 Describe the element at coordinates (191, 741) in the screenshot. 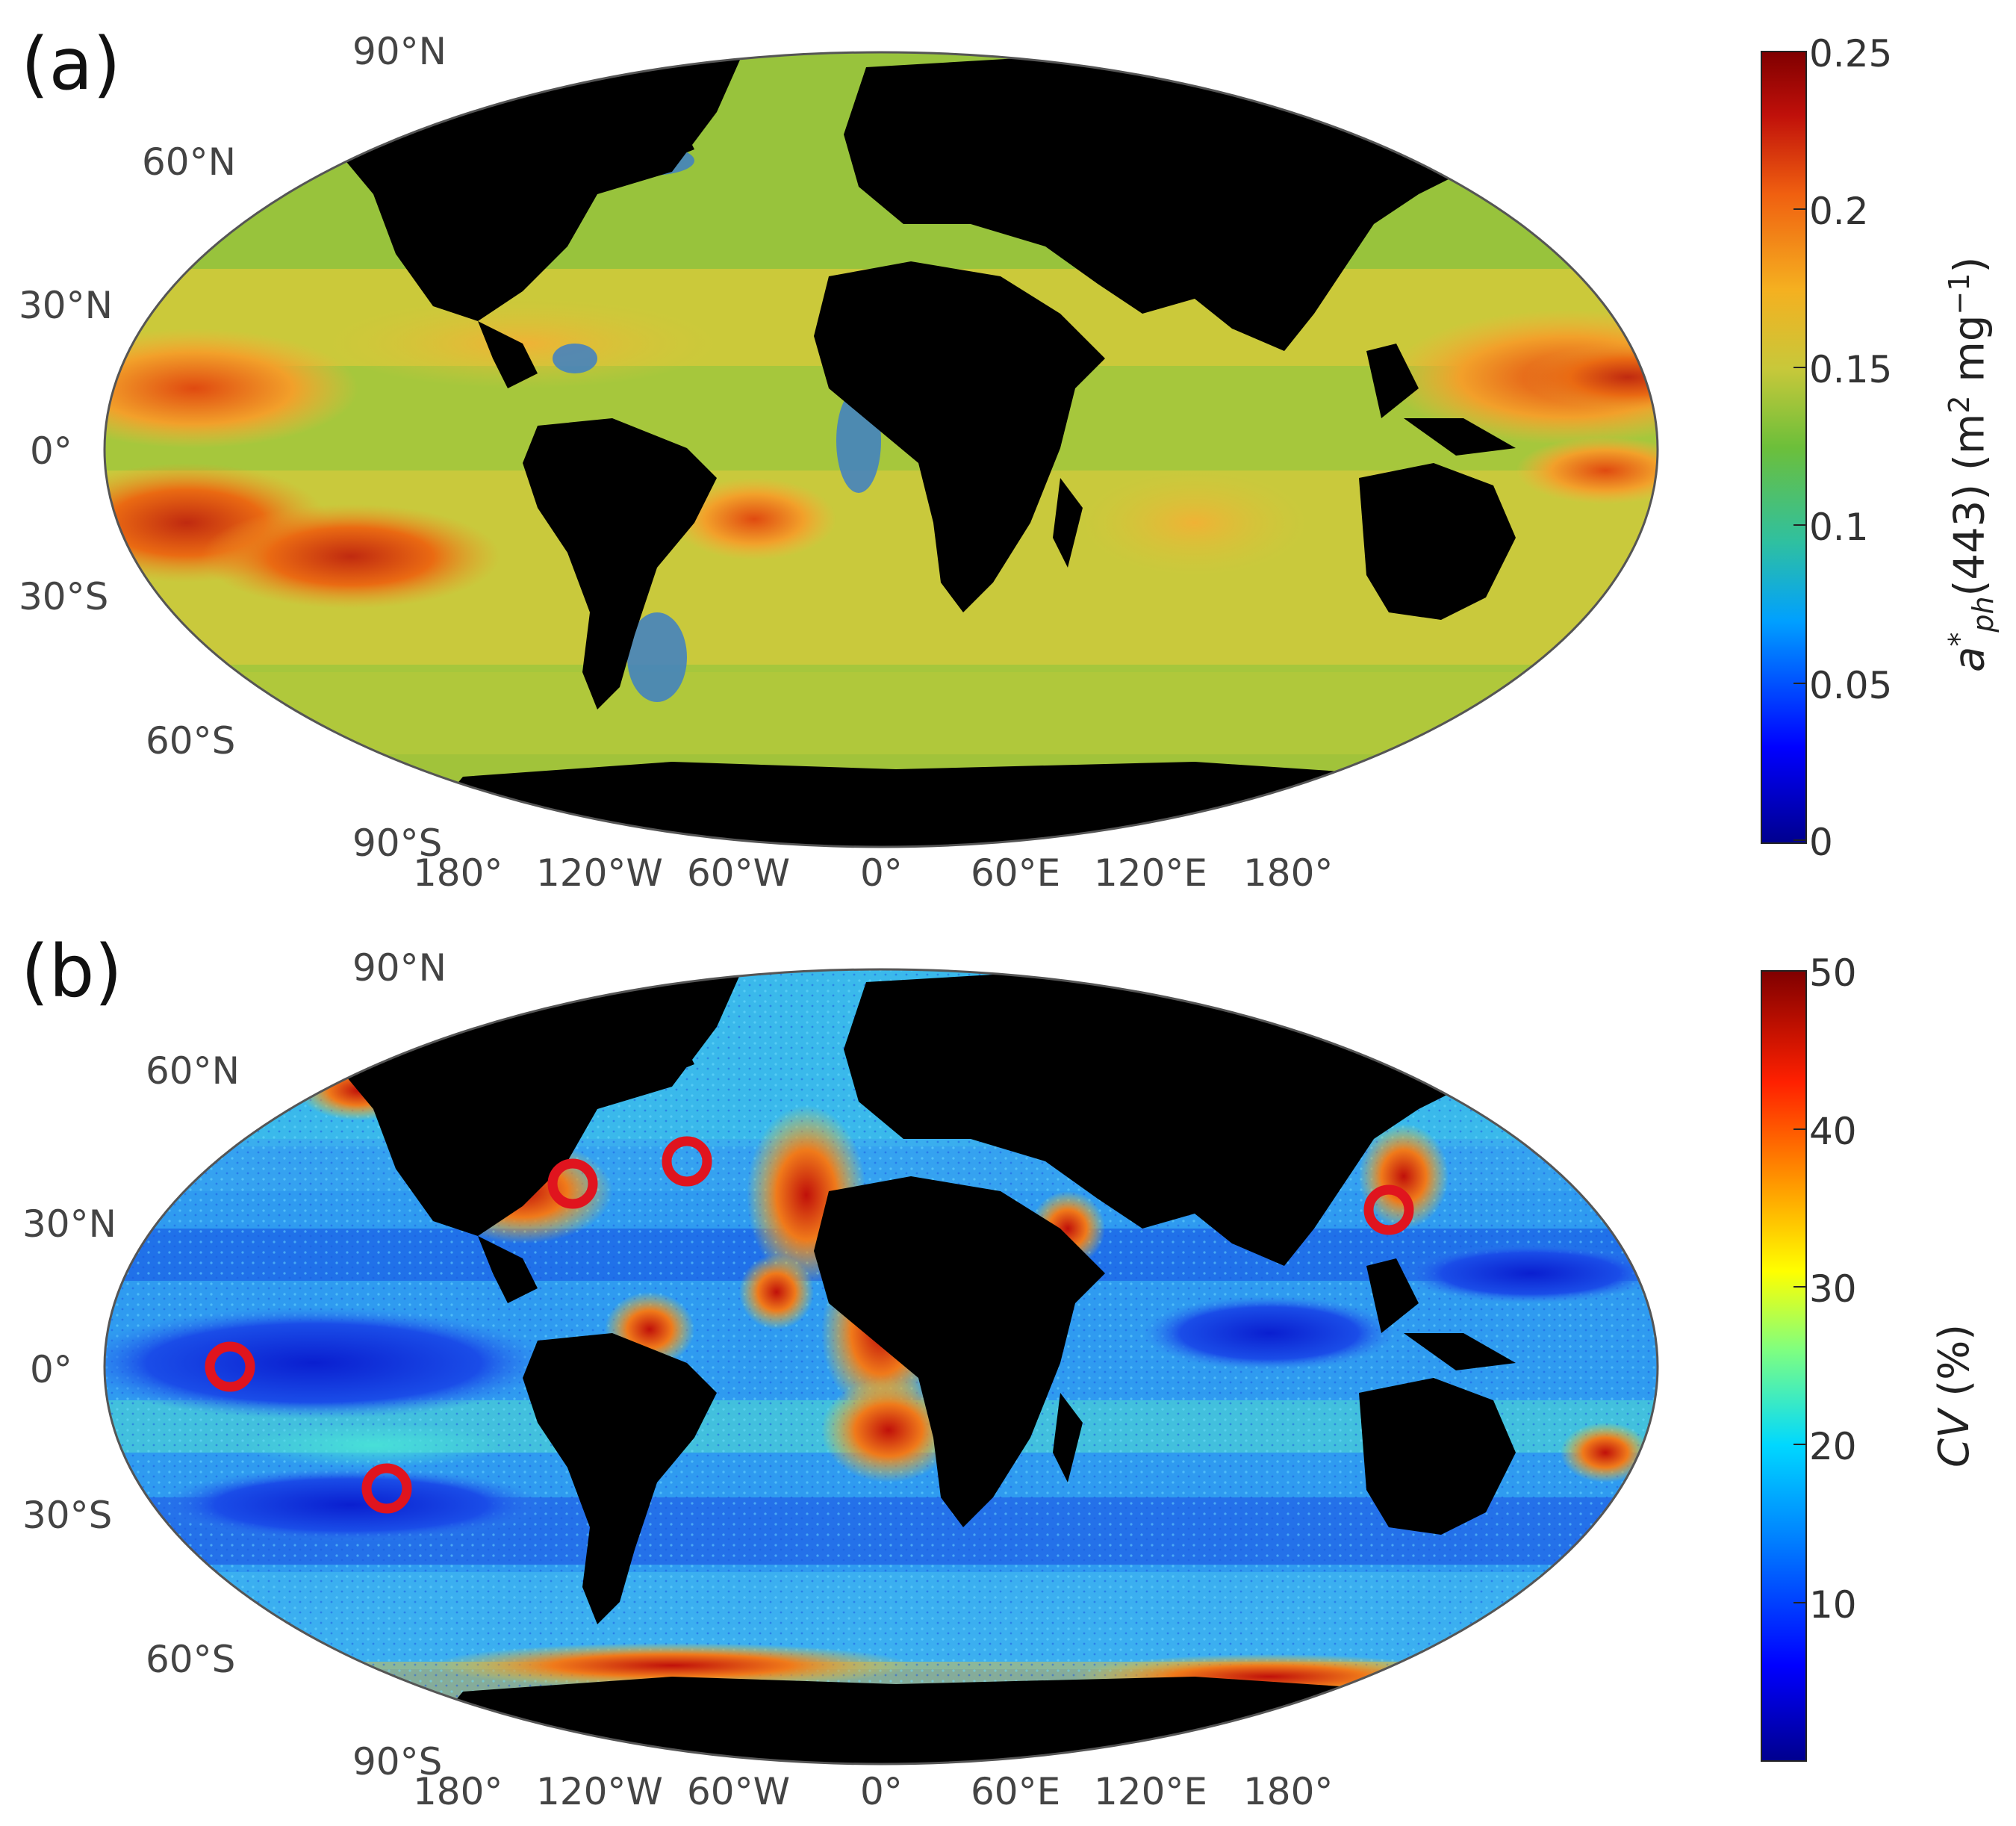

I see `panel-a-lat-60s: 60°S` at that location.